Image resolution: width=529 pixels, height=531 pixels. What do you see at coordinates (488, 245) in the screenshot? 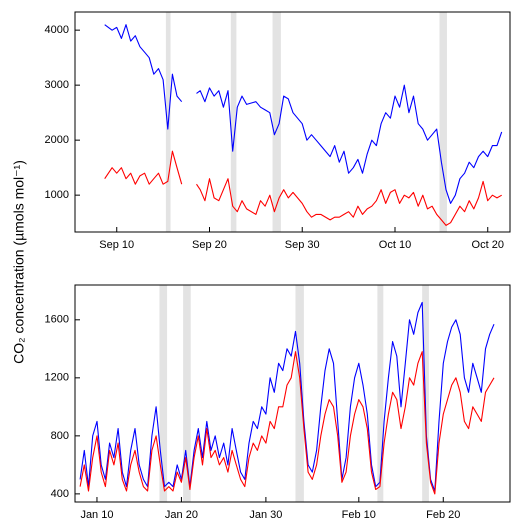
I see `x-tick-label: Oct 20` at bounding box center [488, 245].